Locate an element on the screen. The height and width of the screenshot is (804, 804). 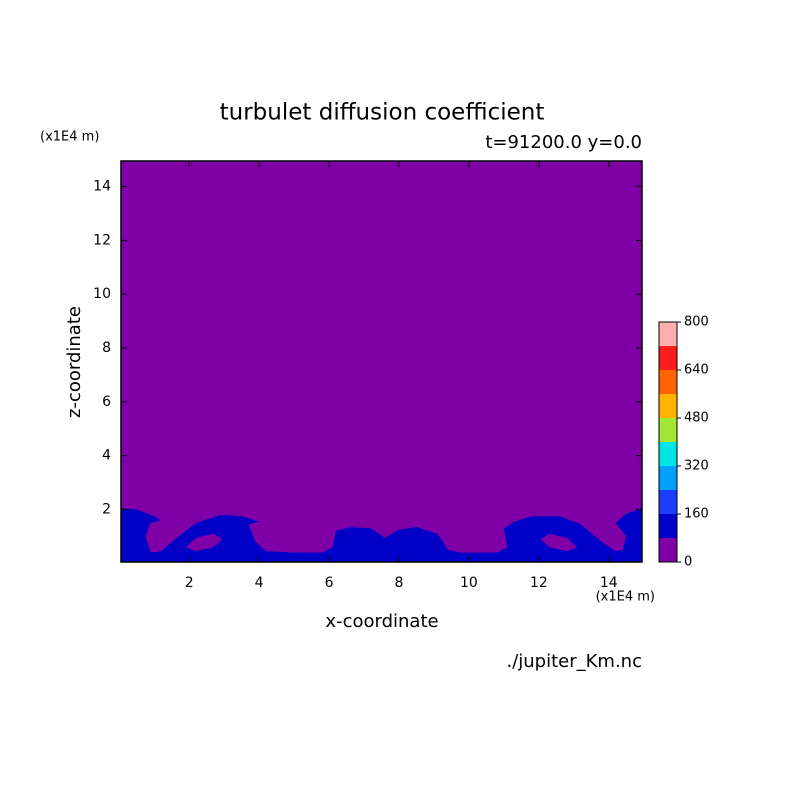
colorbar-label: 0 is located at coordinates (688, 562).